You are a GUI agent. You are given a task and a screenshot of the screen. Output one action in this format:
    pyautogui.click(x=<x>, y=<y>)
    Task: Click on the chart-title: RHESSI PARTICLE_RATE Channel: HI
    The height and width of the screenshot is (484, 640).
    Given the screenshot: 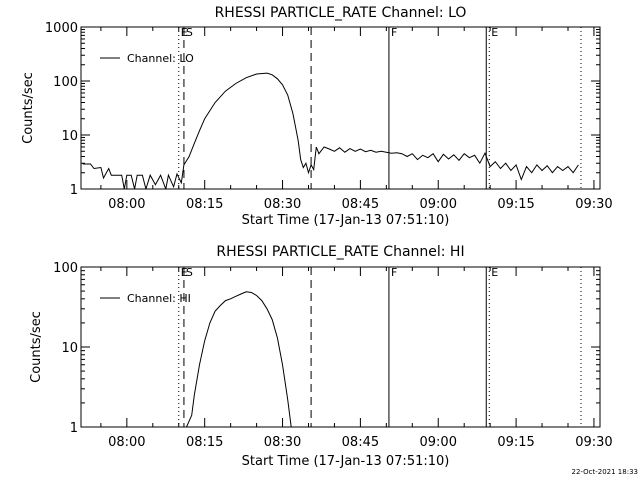 What is the action you would take?
    pyautogui.click(x=340, y=252)
    